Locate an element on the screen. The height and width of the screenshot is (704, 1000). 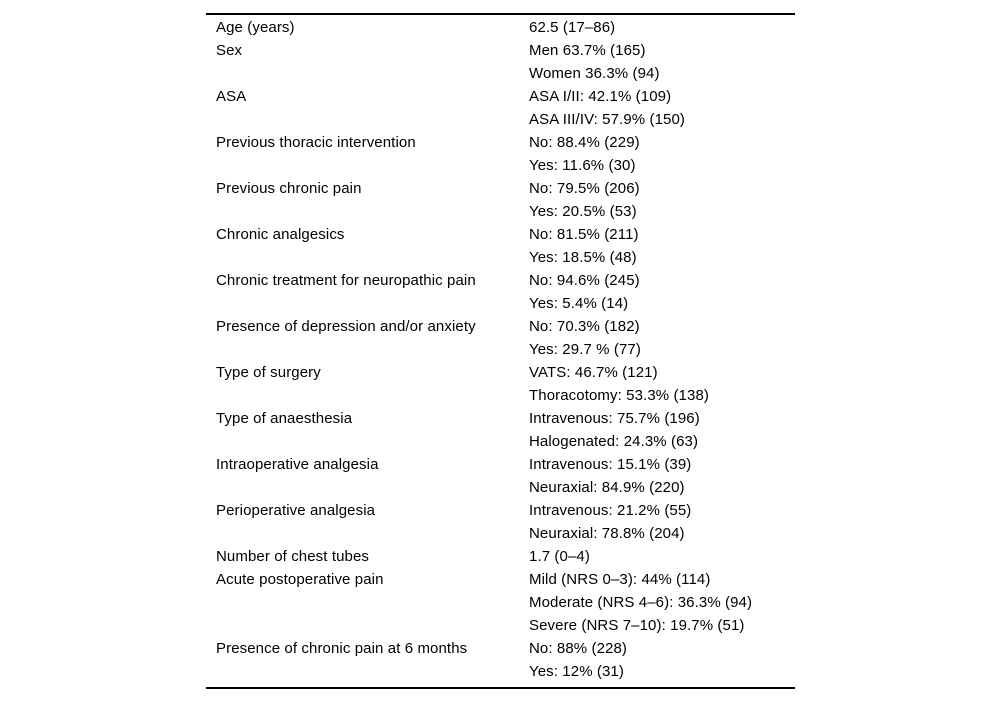
table-bottom-rule is located at coordinates (500, 688).